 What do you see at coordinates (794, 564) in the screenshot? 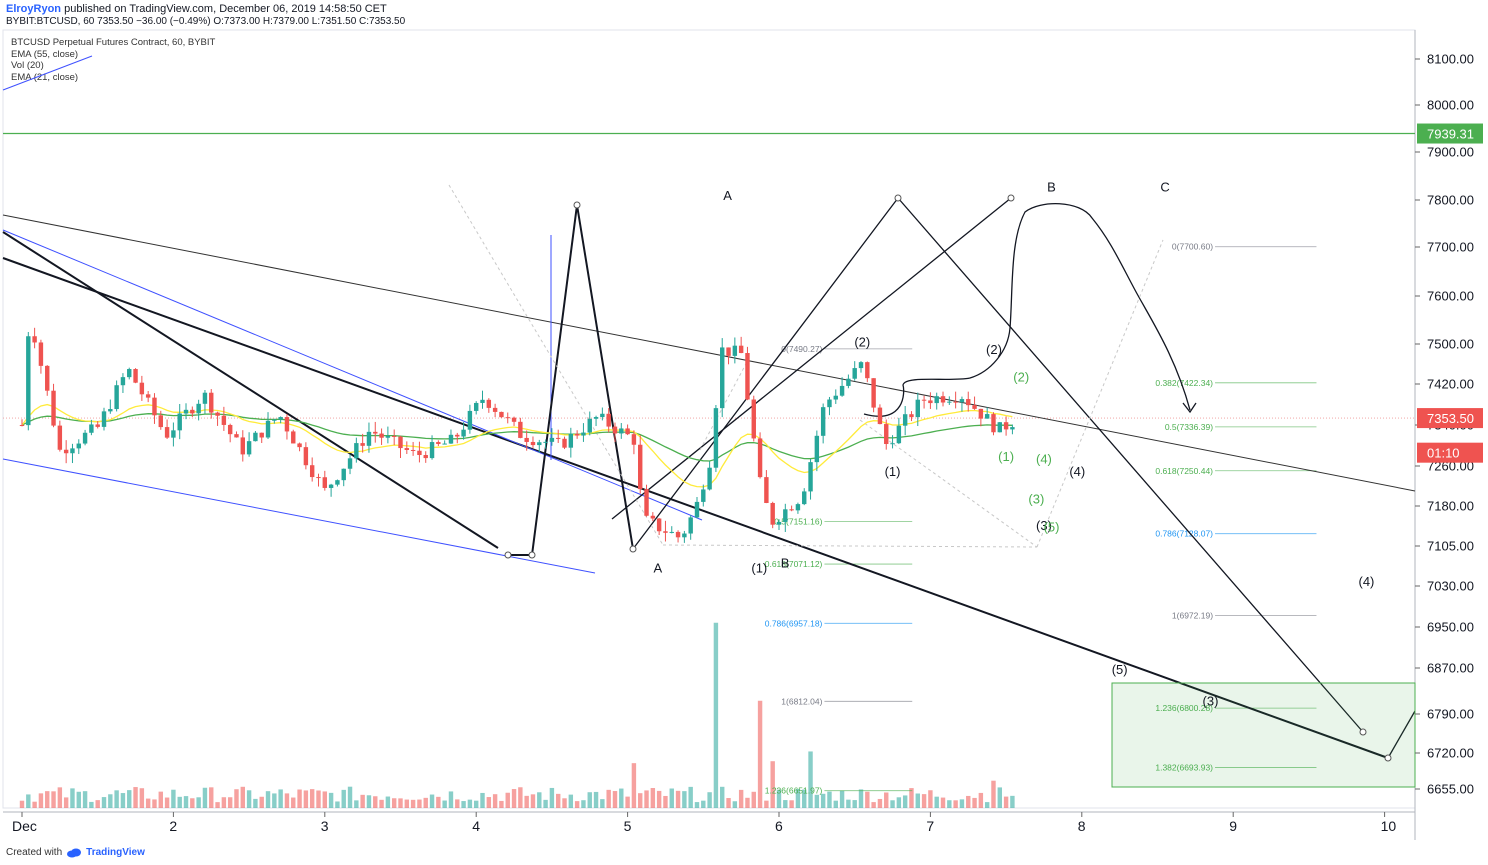
I see `fib-left-level-label: 0.618(7071.12)` at bounding box center [794, 564].